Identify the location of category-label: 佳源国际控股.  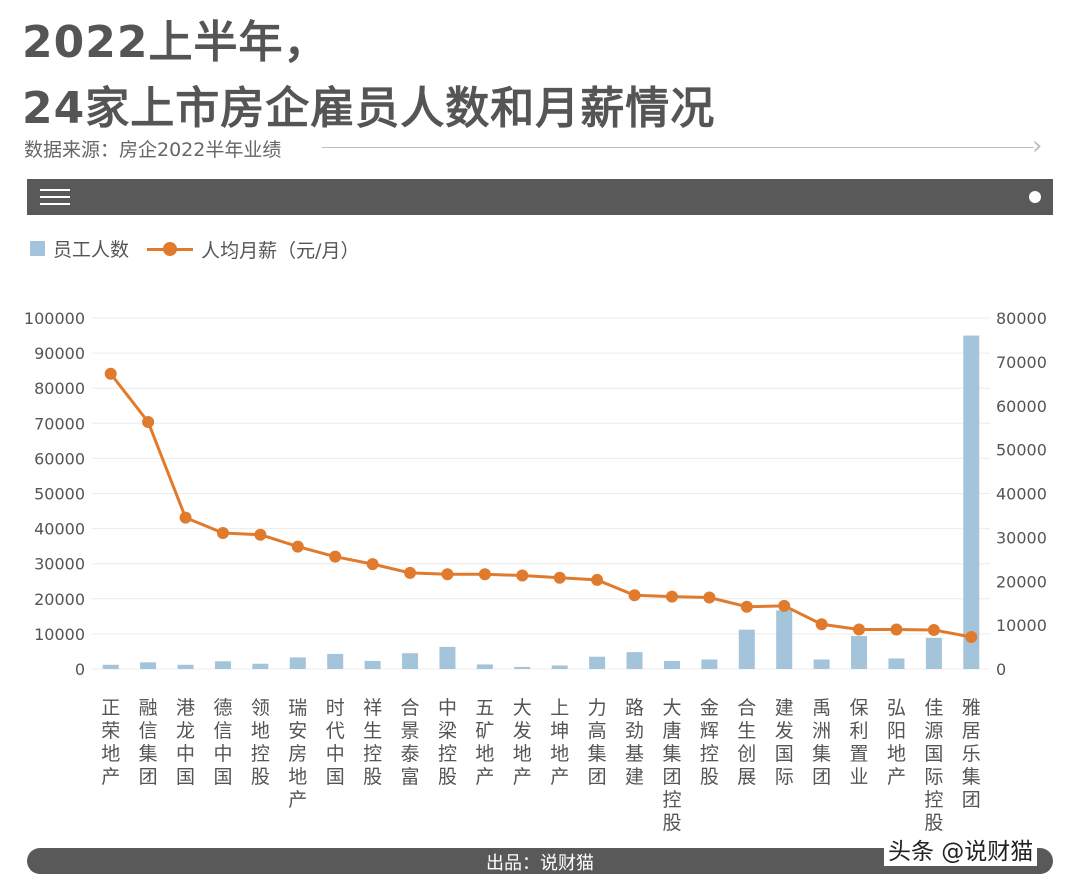
(933, 765).